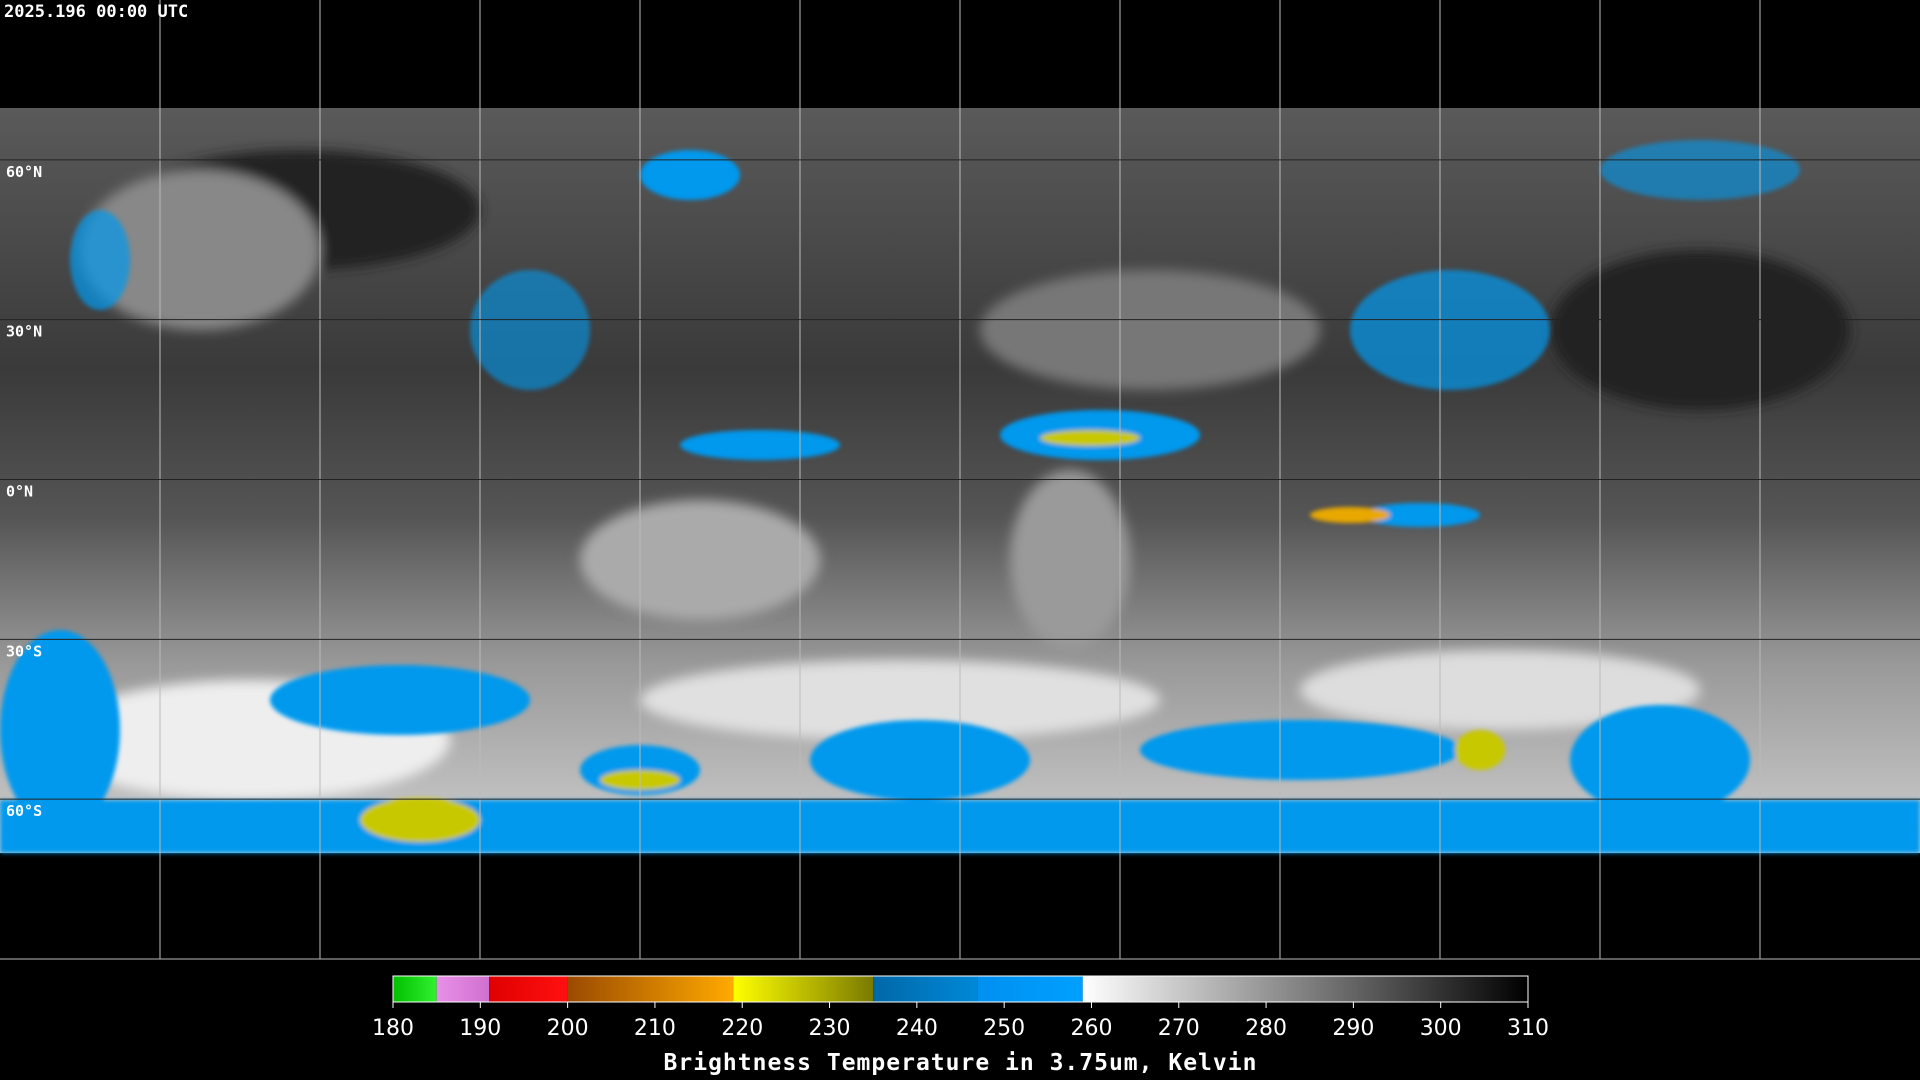 This screenshot has width=1920, height=1080. What do you see at coordinates (655, 1028) in the screenshot?
I see `colorbar-tick-label: 210` at bounding box center [655, 1028].